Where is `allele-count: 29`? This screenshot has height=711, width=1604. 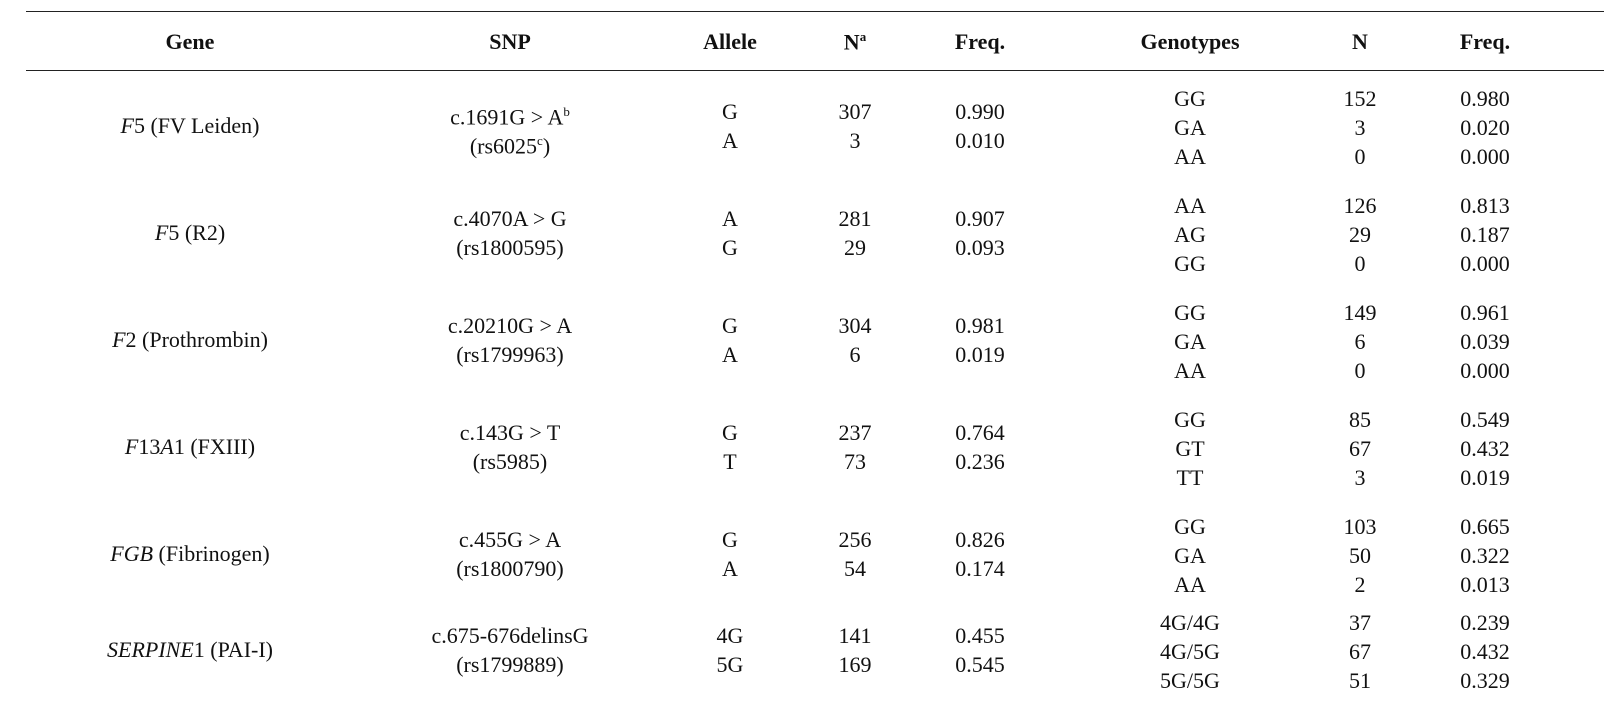
allele-count: 29 is located at coordinates (855, 247).